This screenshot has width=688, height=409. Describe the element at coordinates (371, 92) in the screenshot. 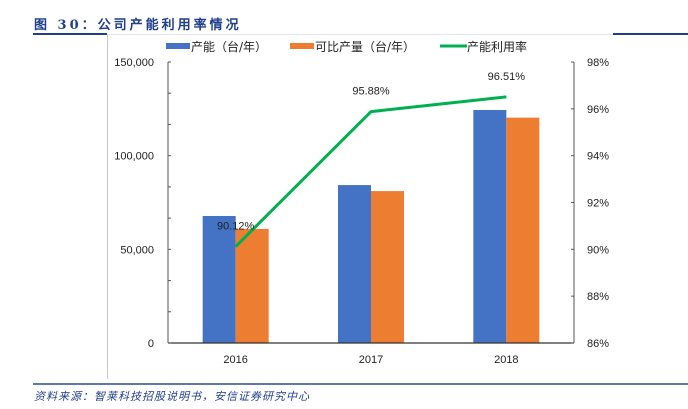

I see `utilization-label-2017: 95.88%` at that location.